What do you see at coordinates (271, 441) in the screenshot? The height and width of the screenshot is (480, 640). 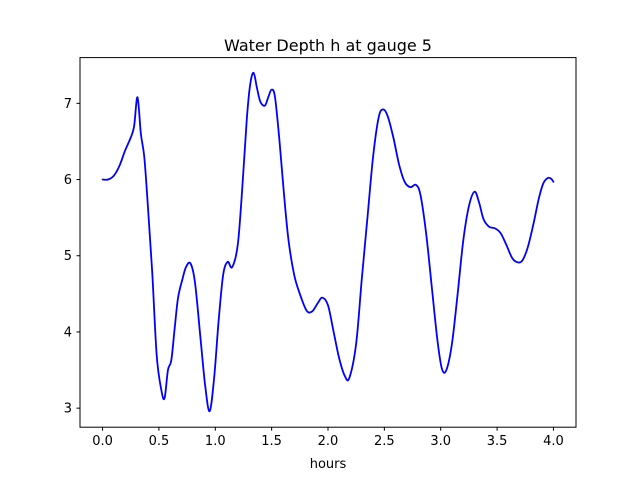 I see `x-tick-label: 1.5` at bounding box center [271, 441].